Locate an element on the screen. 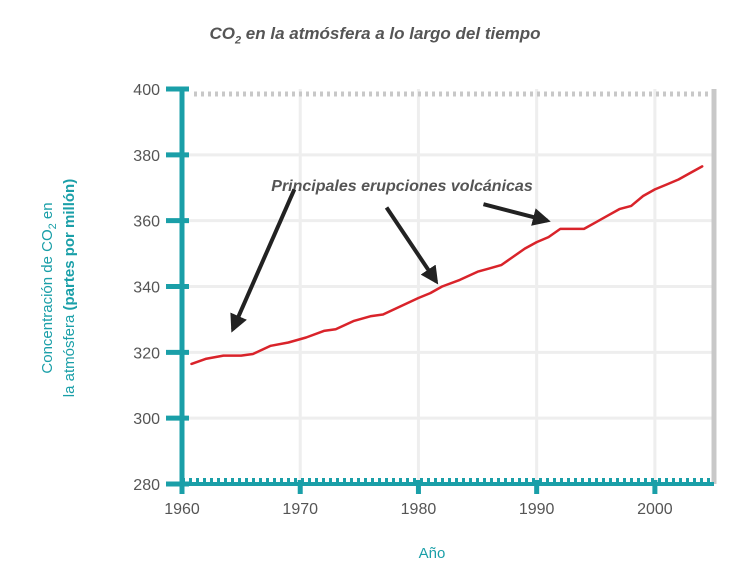 This screenshot has height=579, width=750. y-axis-label-line1-b: en is located at coordinates (47, 212).